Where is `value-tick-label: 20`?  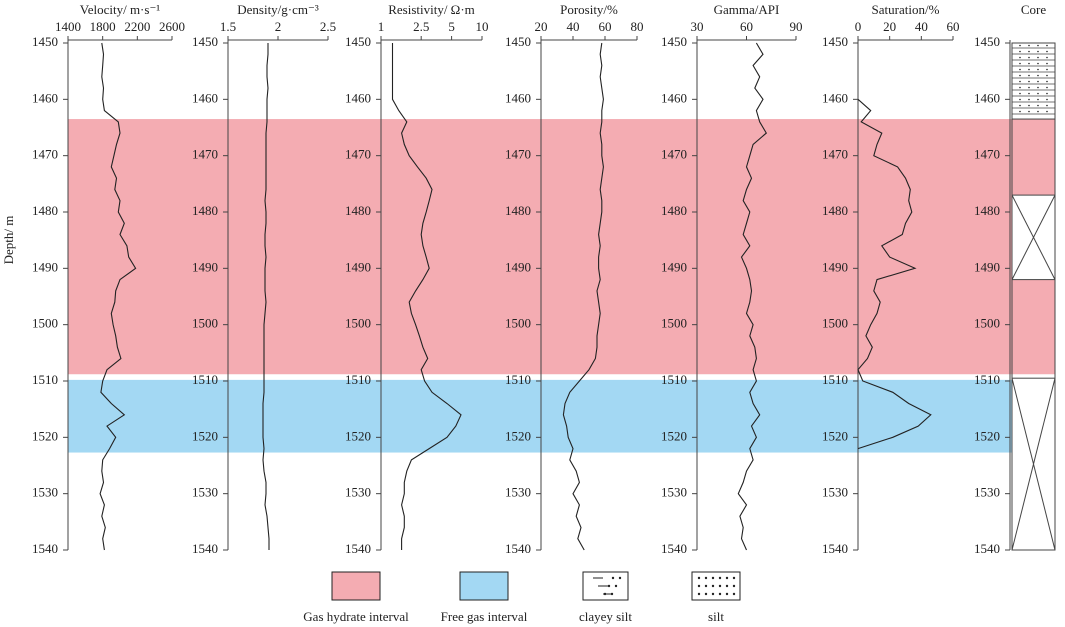 value-tick-label: 20 is located at coordinates (541, 26).